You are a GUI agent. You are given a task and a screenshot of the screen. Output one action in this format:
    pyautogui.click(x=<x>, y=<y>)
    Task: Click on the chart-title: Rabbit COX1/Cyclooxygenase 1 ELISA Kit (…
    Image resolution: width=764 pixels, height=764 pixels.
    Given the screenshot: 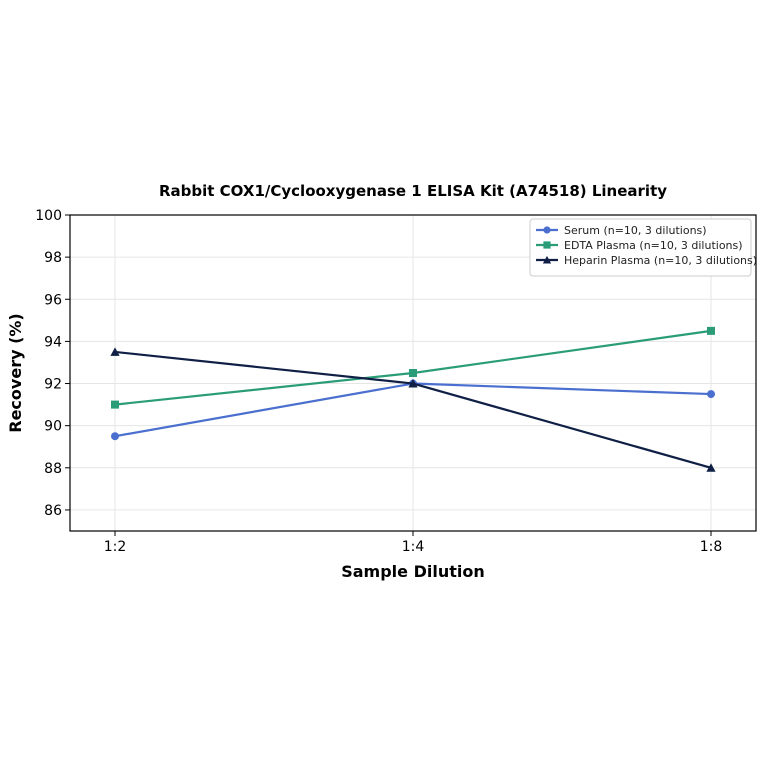 What is the action you would take?
    pyautogui.click(x=413, y=191)
    